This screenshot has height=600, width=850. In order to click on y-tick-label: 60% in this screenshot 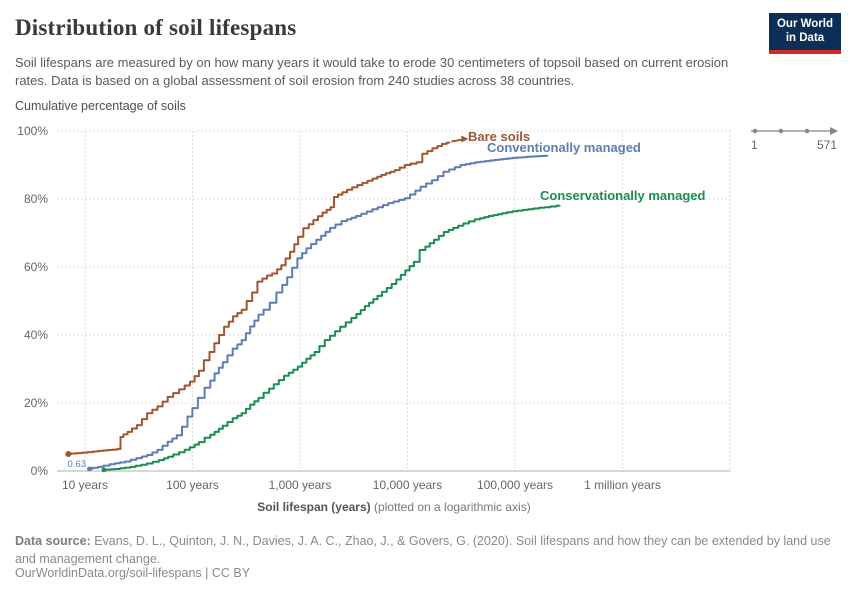, I will do `click(35, 267)`.